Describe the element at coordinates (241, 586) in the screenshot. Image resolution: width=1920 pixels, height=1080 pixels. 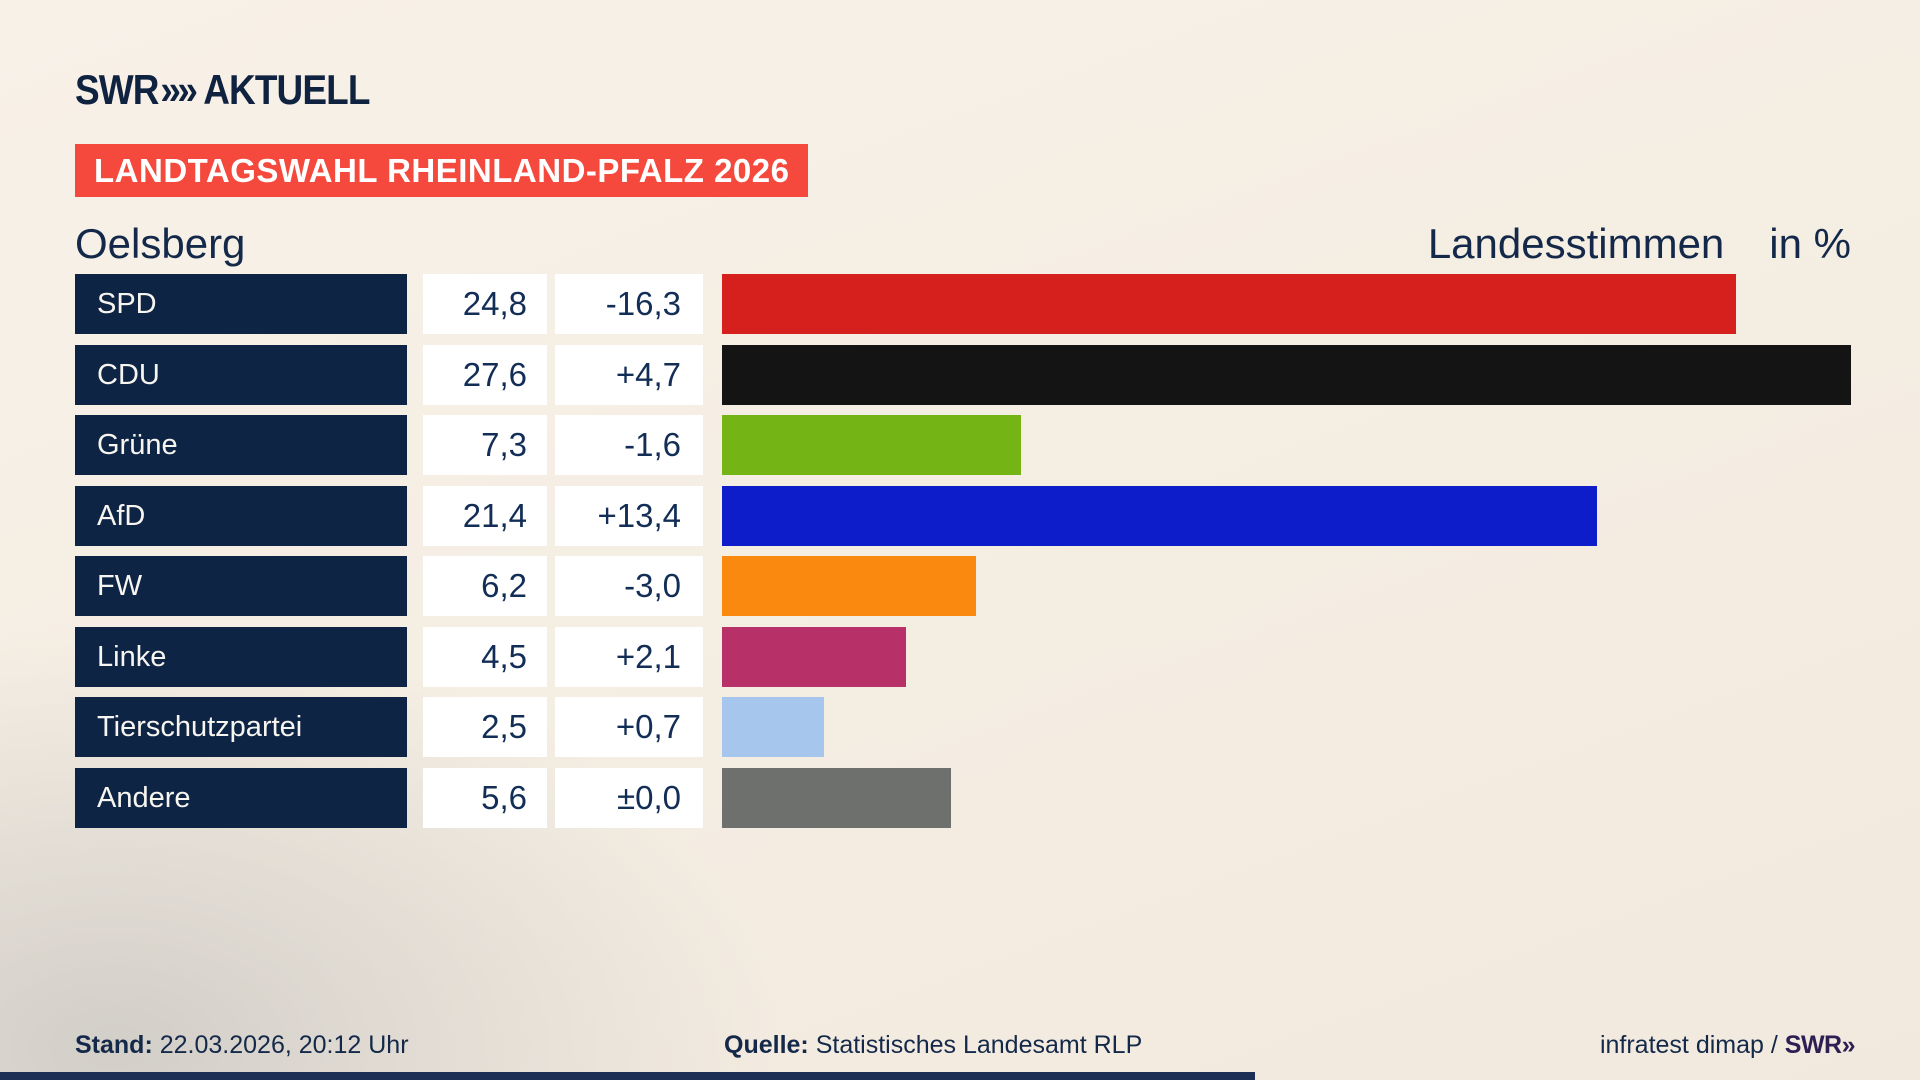
I see `party-label-cell: FW` at that location.